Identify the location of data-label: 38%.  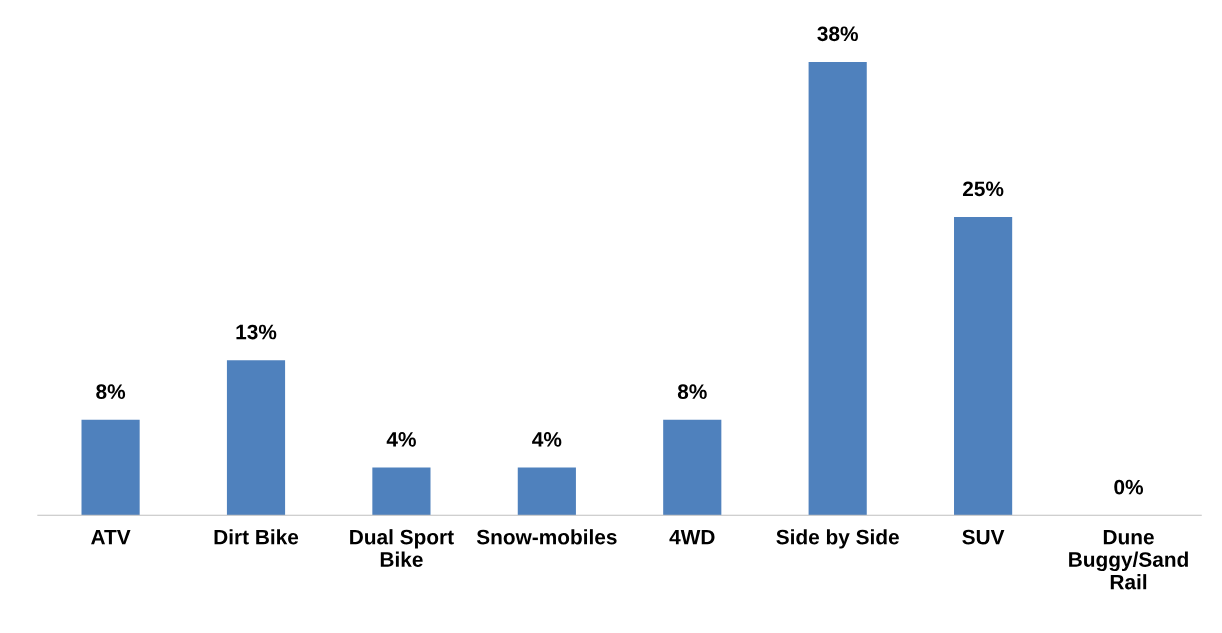
(837, 34).